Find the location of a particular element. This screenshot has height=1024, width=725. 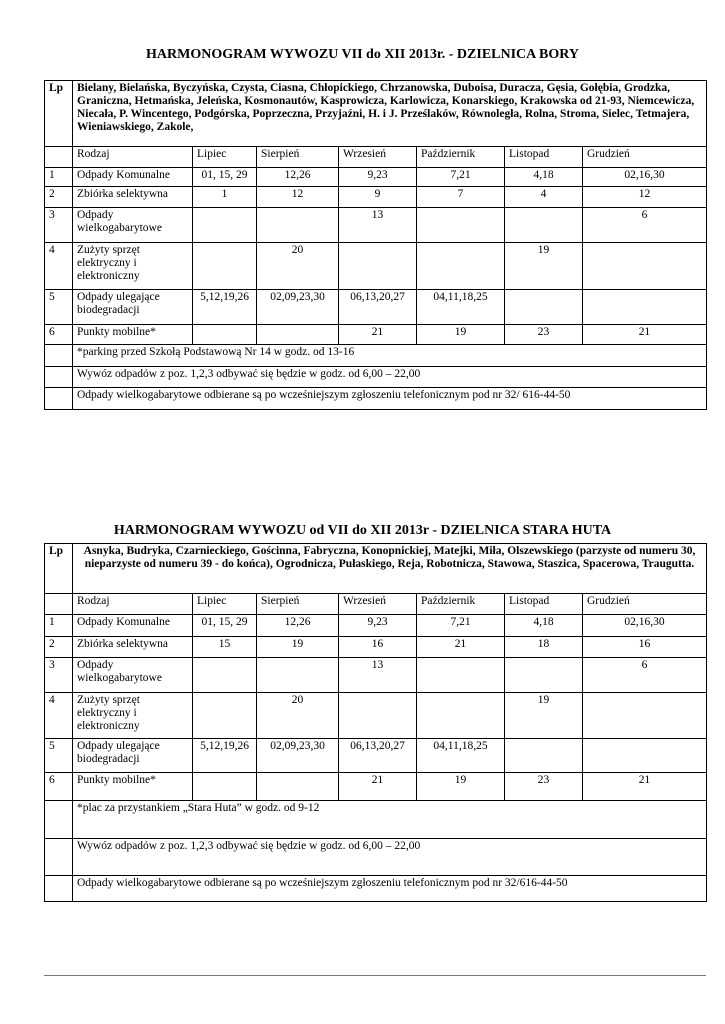

row-number: 5 is located at coordinates (58, 307).